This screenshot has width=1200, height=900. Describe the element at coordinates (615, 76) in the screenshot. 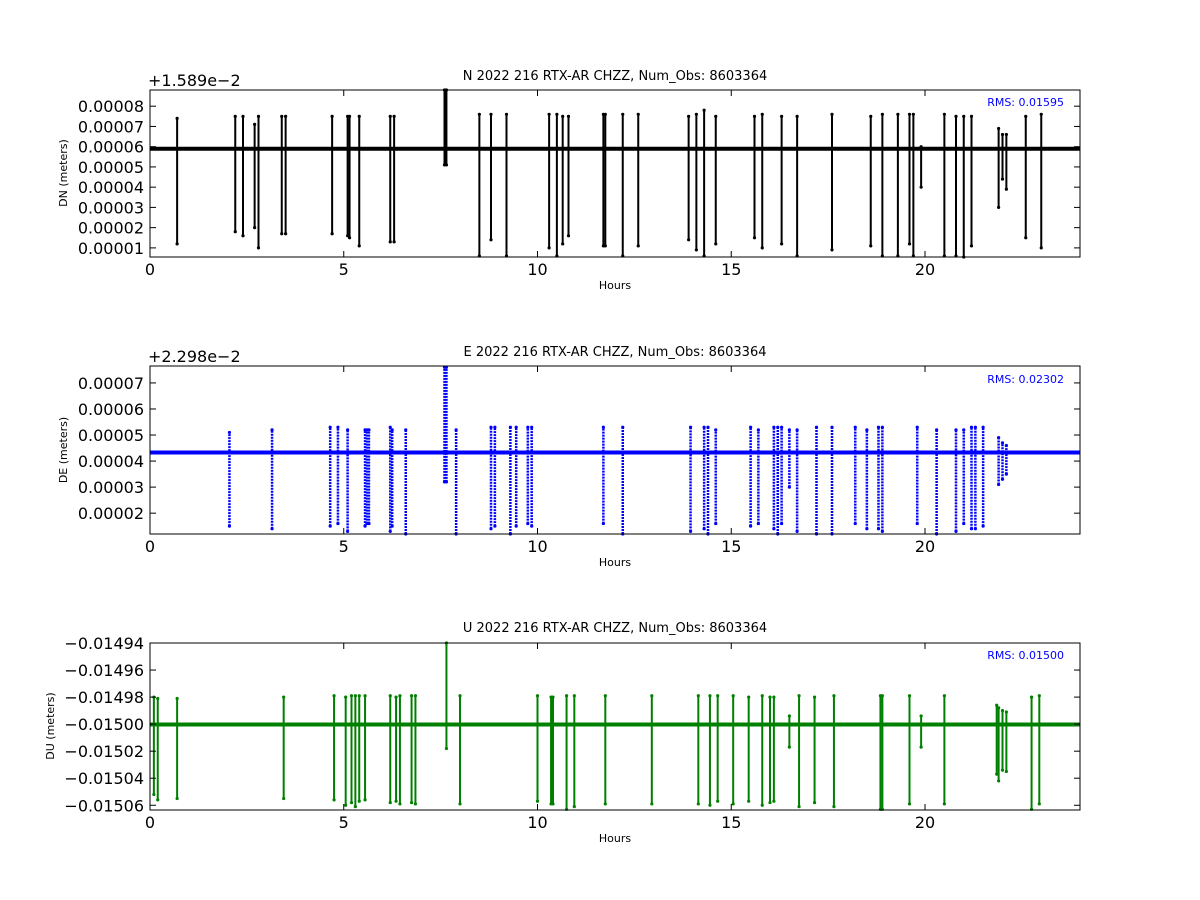

I see `north-chart-title: N 2022 216 RTX-AR CHZZ, Num_Obs: 8603364` at that location.